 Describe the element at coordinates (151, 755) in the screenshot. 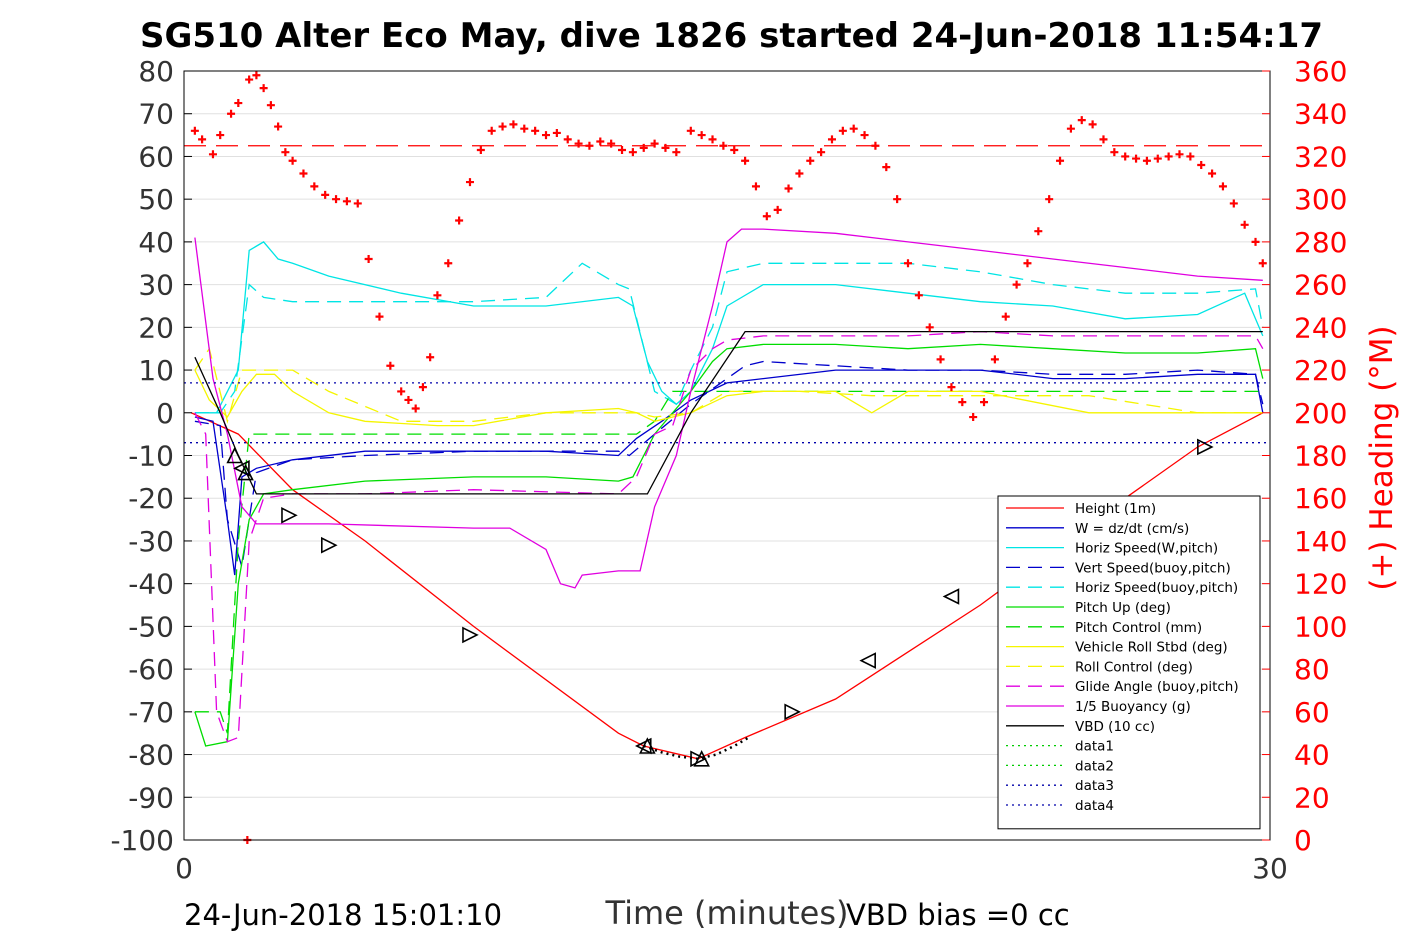

I see `left-tick-label: -80` at that location.